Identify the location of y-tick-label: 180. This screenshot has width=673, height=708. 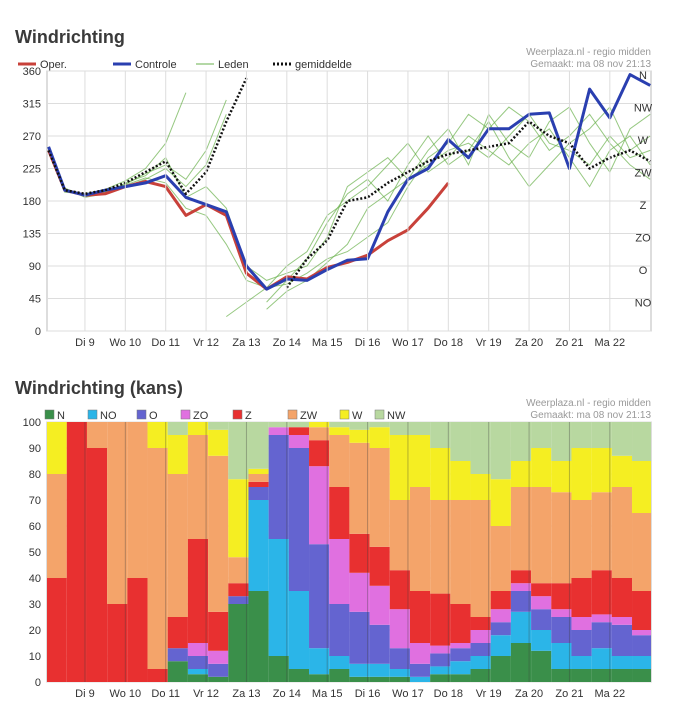
(32, 202).